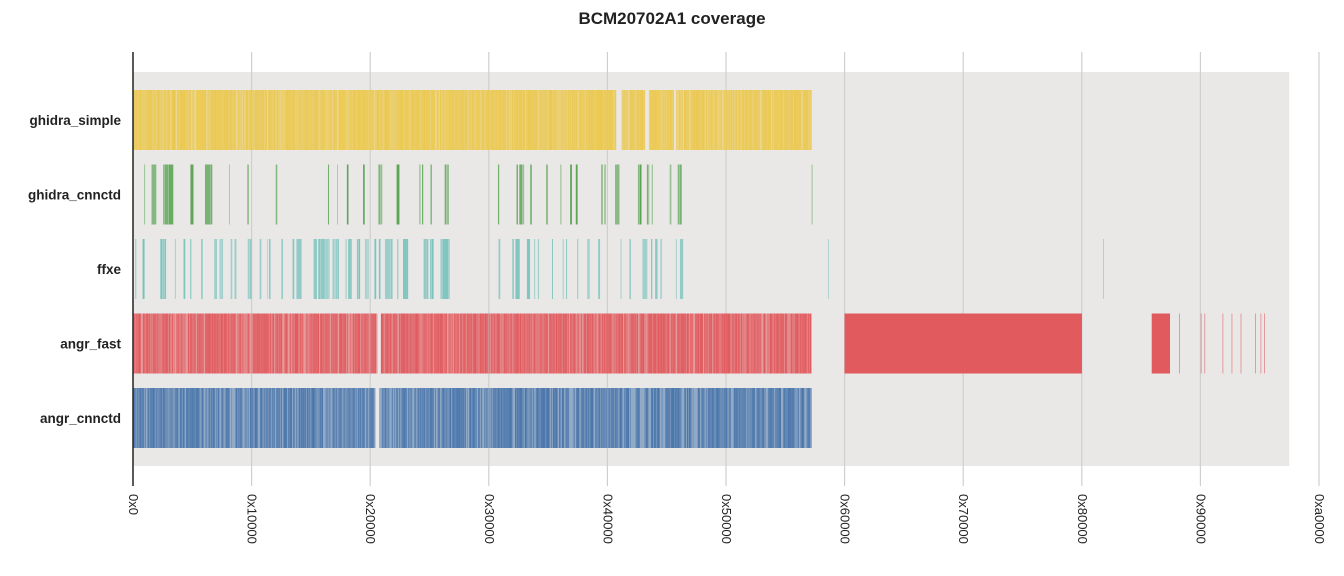  Describe the element at coordinates (963, 343) in the screenshot. I see `coverage-block` at that location.